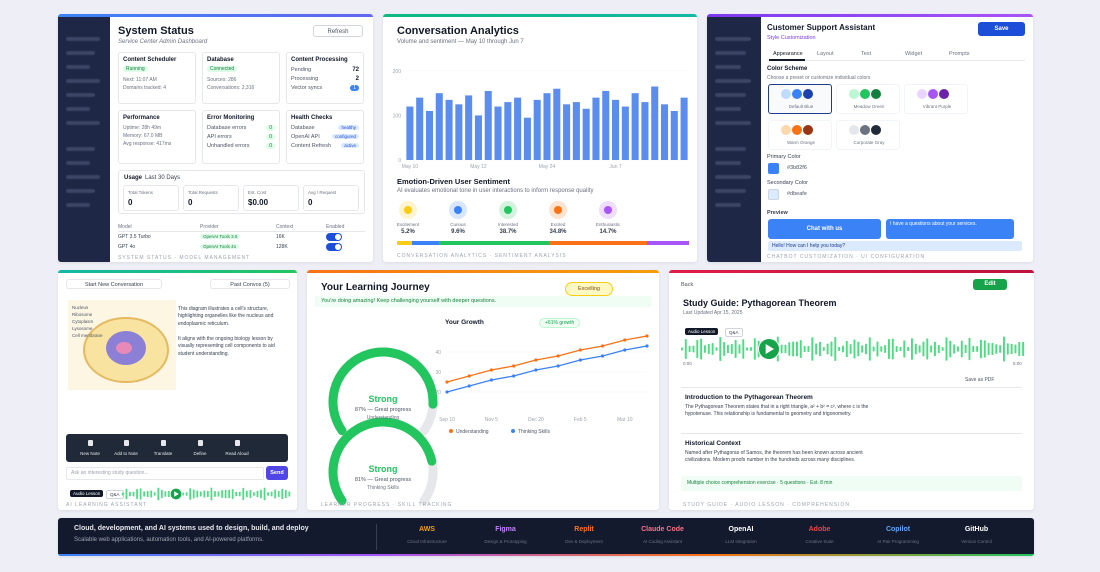  Describe the element at coordinates (114, 284) in the screenshot. I see `new-conversation-button: Start New Conversation` at that location.